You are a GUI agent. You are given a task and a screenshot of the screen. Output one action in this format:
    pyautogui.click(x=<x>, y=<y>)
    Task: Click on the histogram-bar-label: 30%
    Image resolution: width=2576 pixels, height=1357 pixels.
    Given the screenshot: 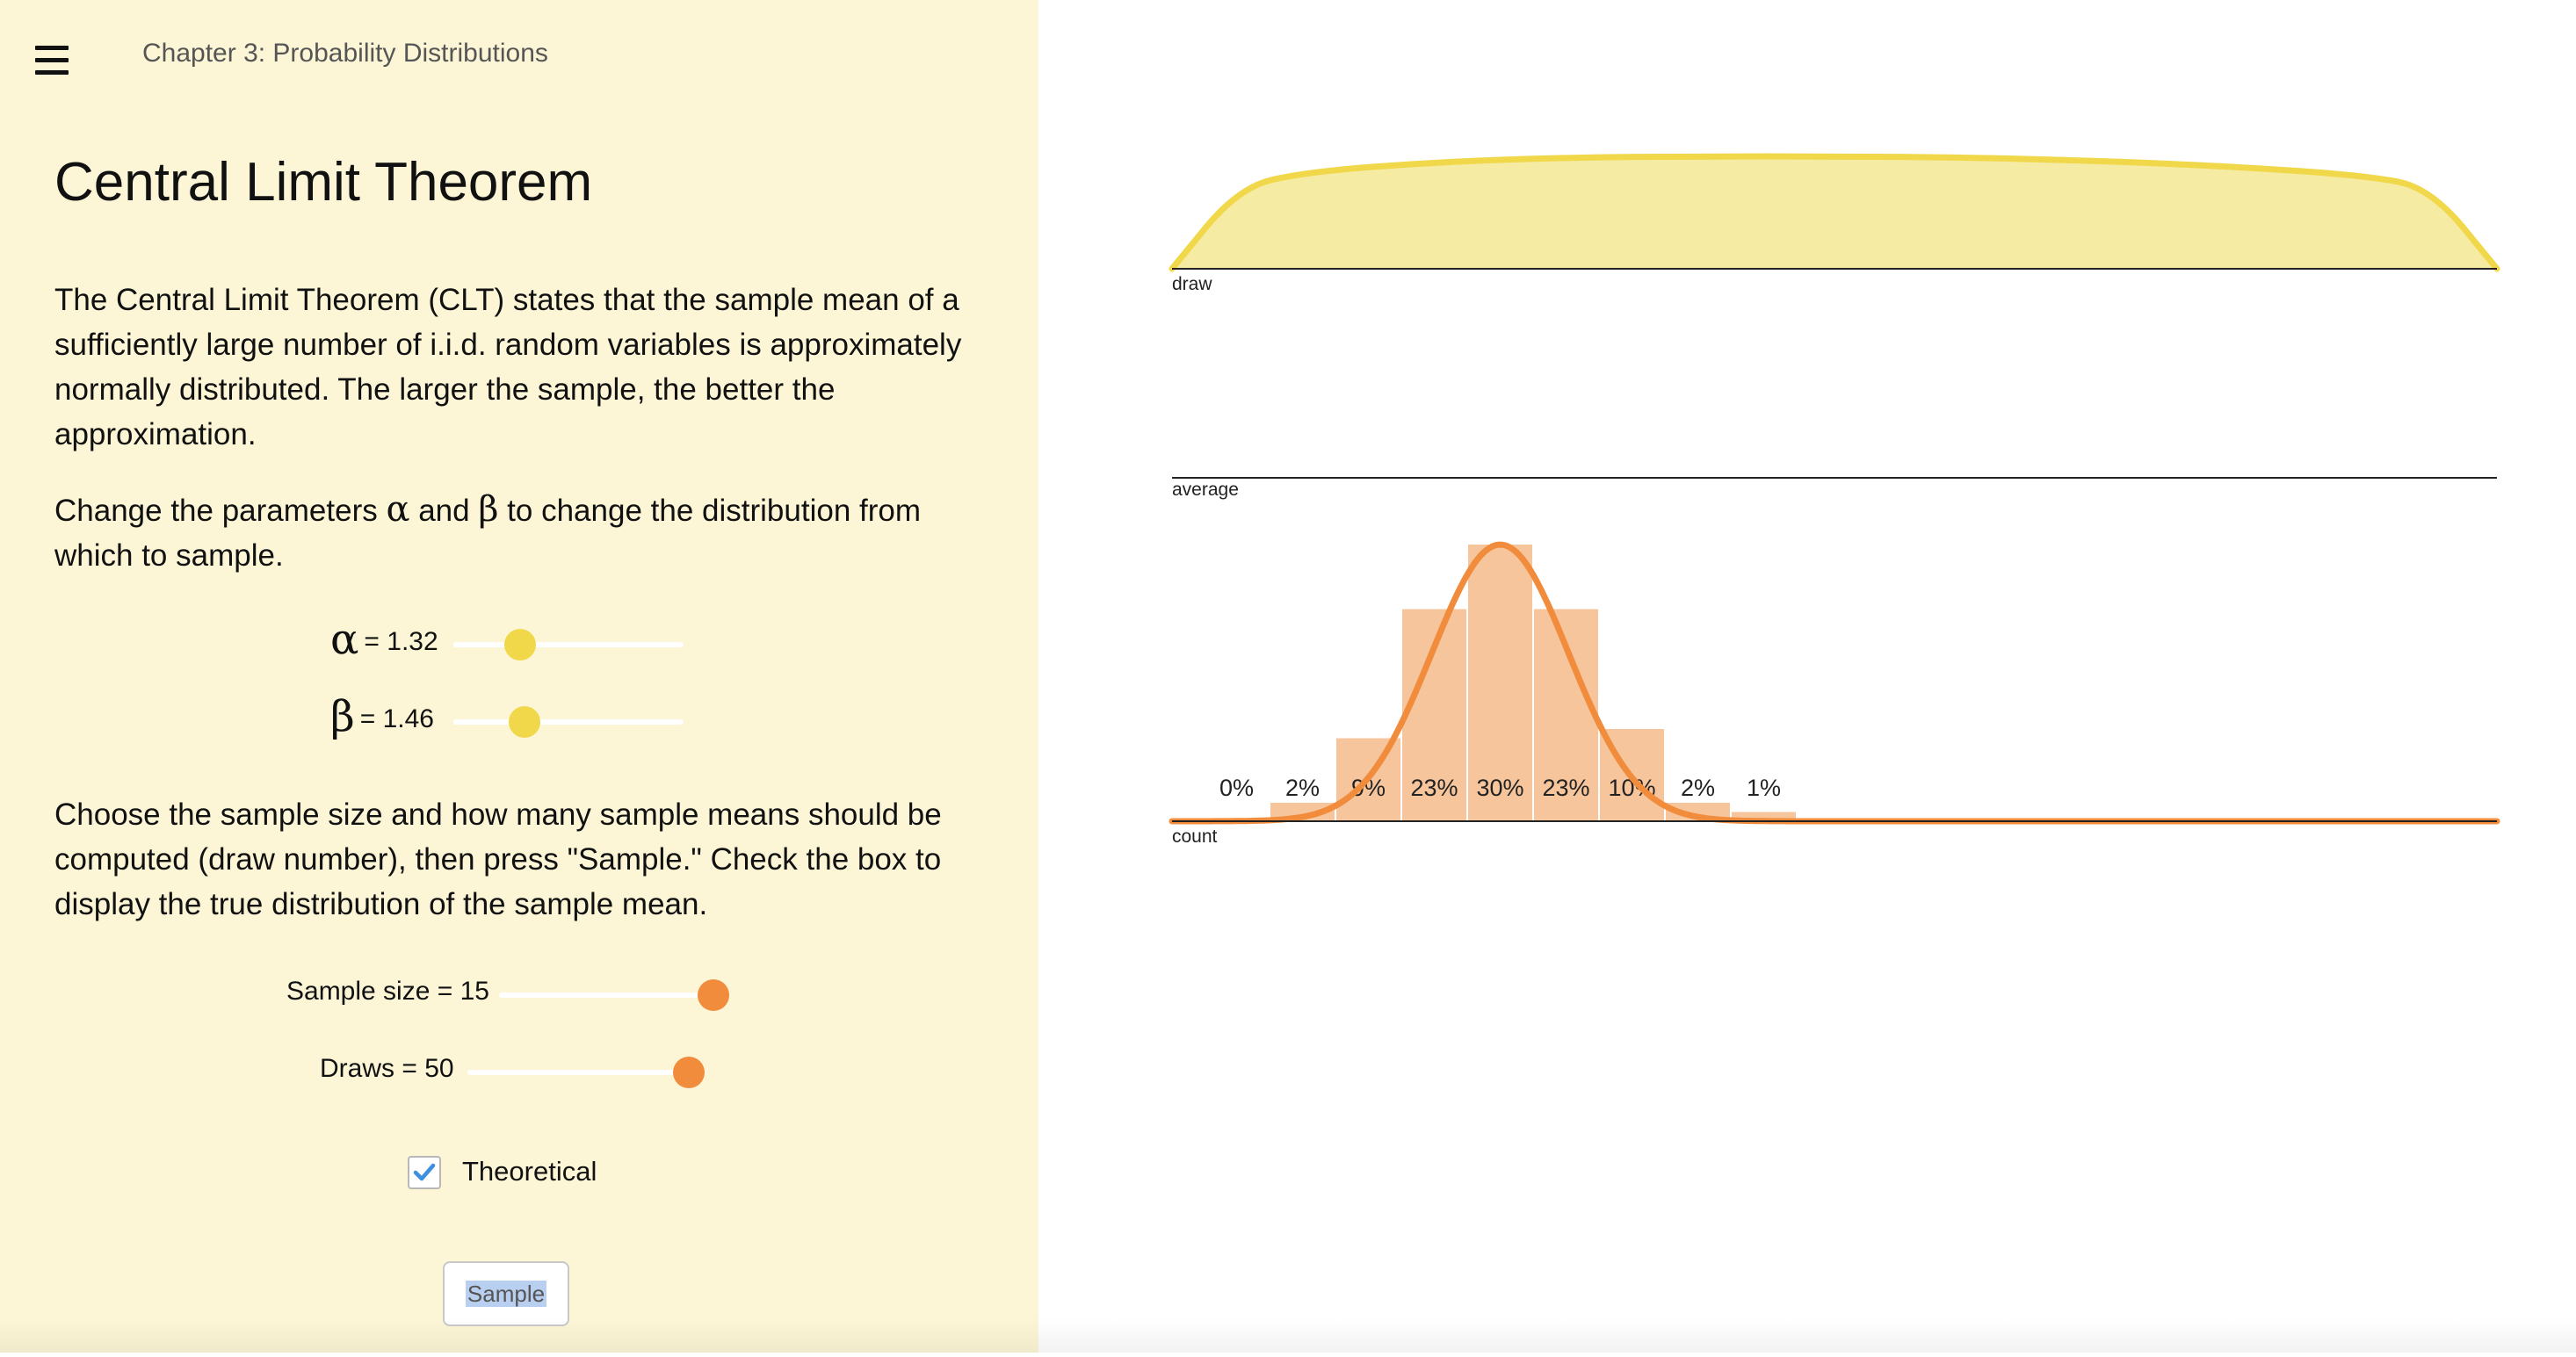 What is the action you would take?
    pyautogui.click(x=1499, y=788)
    